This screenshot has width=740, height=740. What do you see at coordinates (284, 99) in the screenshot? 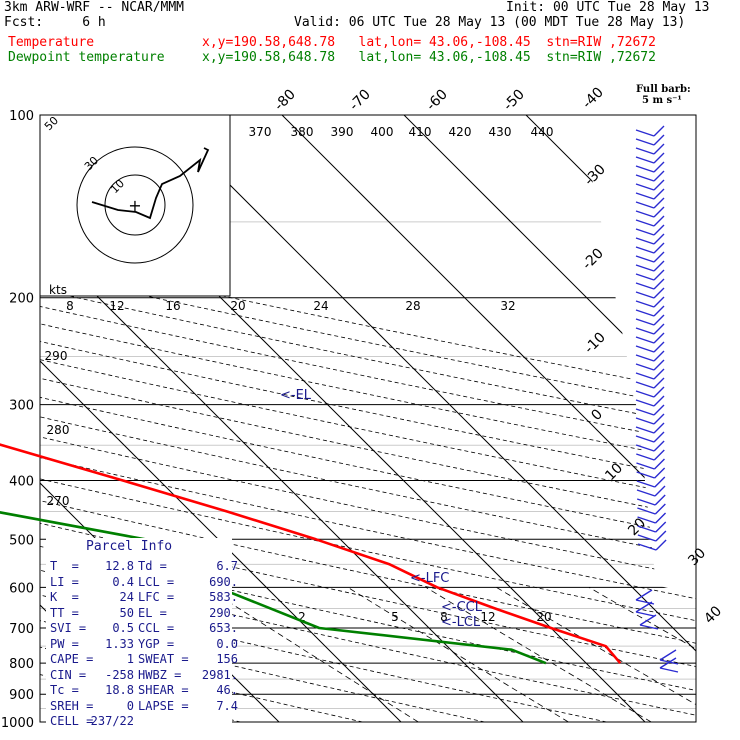
I see `isotherm-label: -80` at bounding box center [284, 99].